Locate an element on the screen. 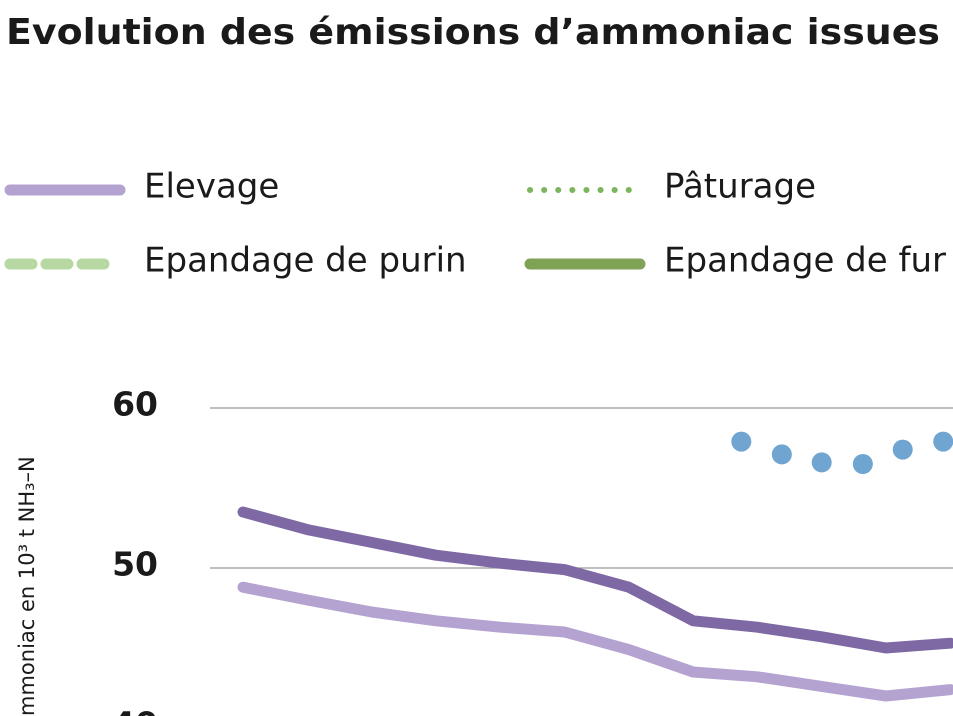 The image size is (953, 716). legend-label: Epandage de purin is located at coordinates (305, 261).